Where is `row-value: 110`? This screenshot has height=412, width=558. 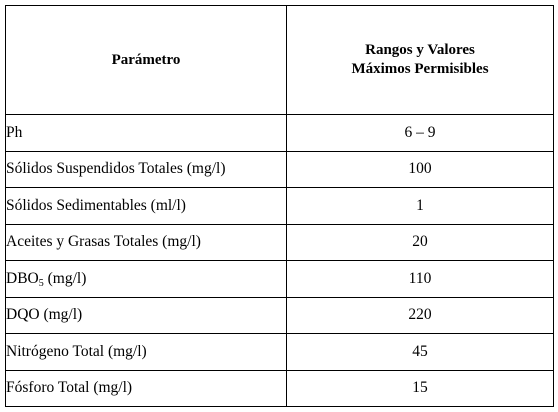
row-value: 110 is located at coordinates (420, 279).